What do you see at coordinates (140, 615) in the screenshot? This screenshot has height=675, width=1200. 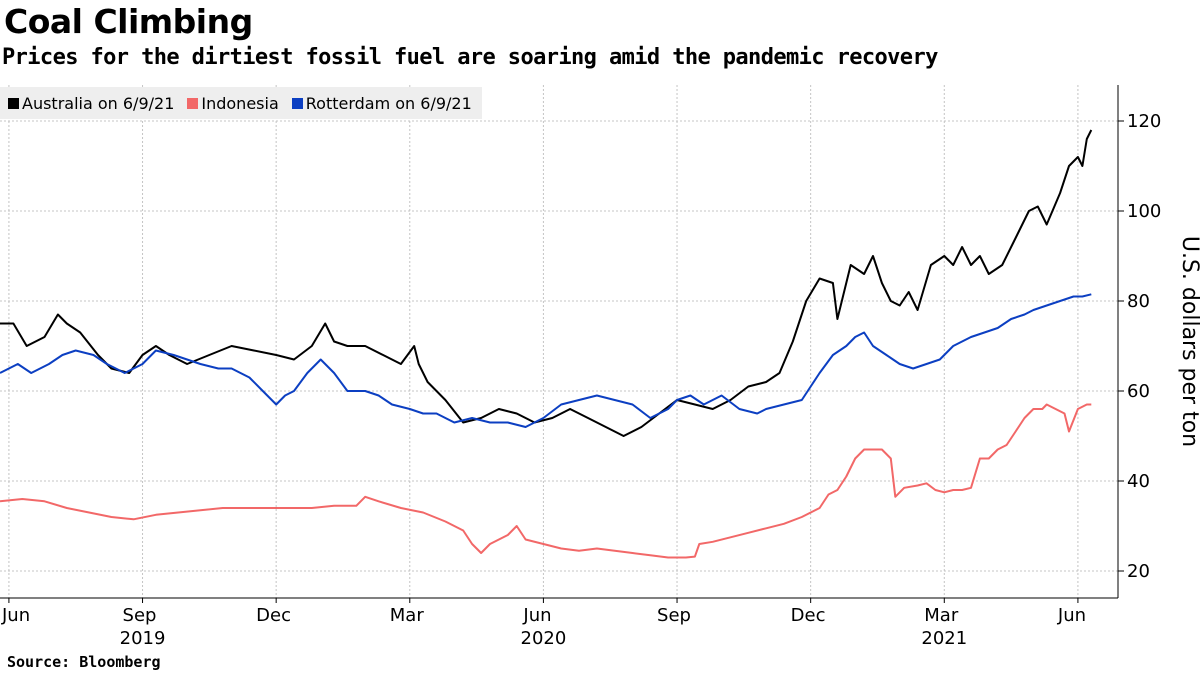 I see `x-tick-label-sep-1: Sep` at bounding box center [140, 615].